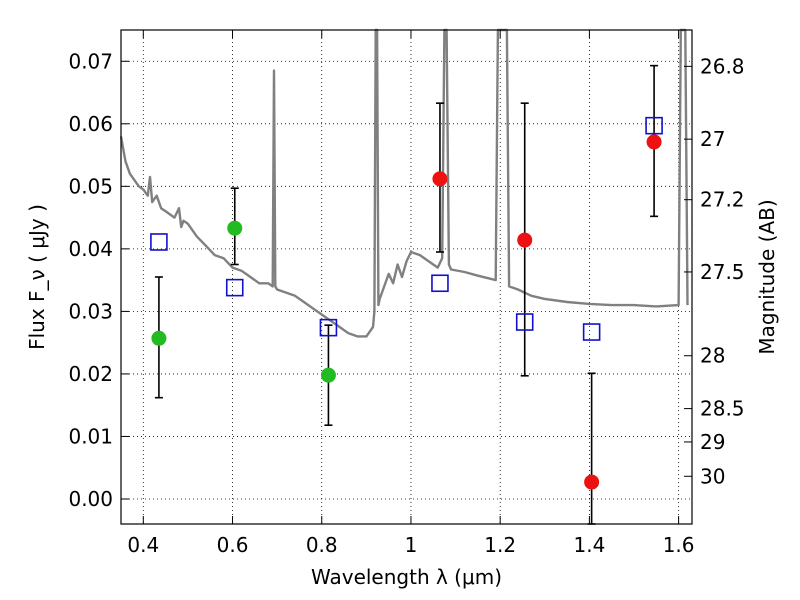  I want to click on y-tick-label: 0.03, so click(90, 311).